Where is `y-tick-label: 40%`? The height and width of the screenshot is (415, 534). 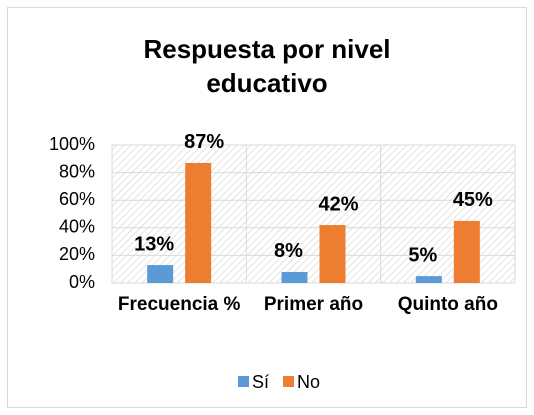
y-tick-label: 40% is located at coordinates (77, 227).